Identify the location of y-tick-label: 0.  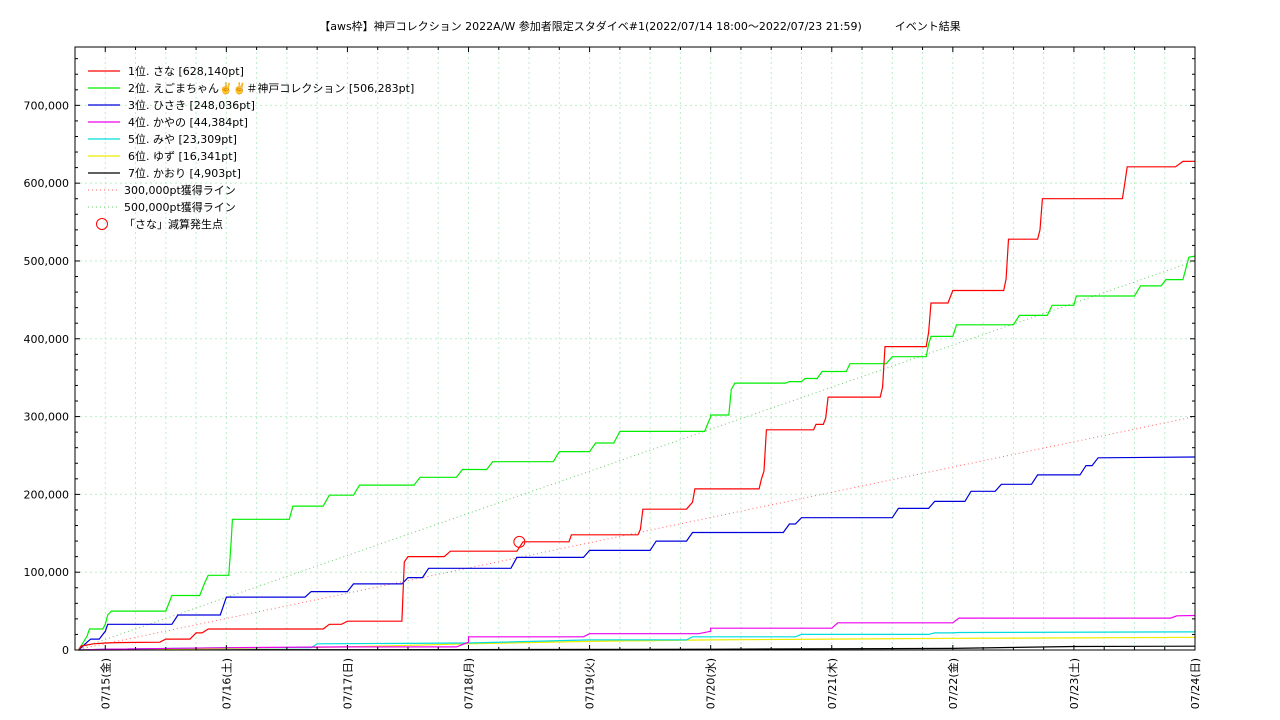
(65, 650).